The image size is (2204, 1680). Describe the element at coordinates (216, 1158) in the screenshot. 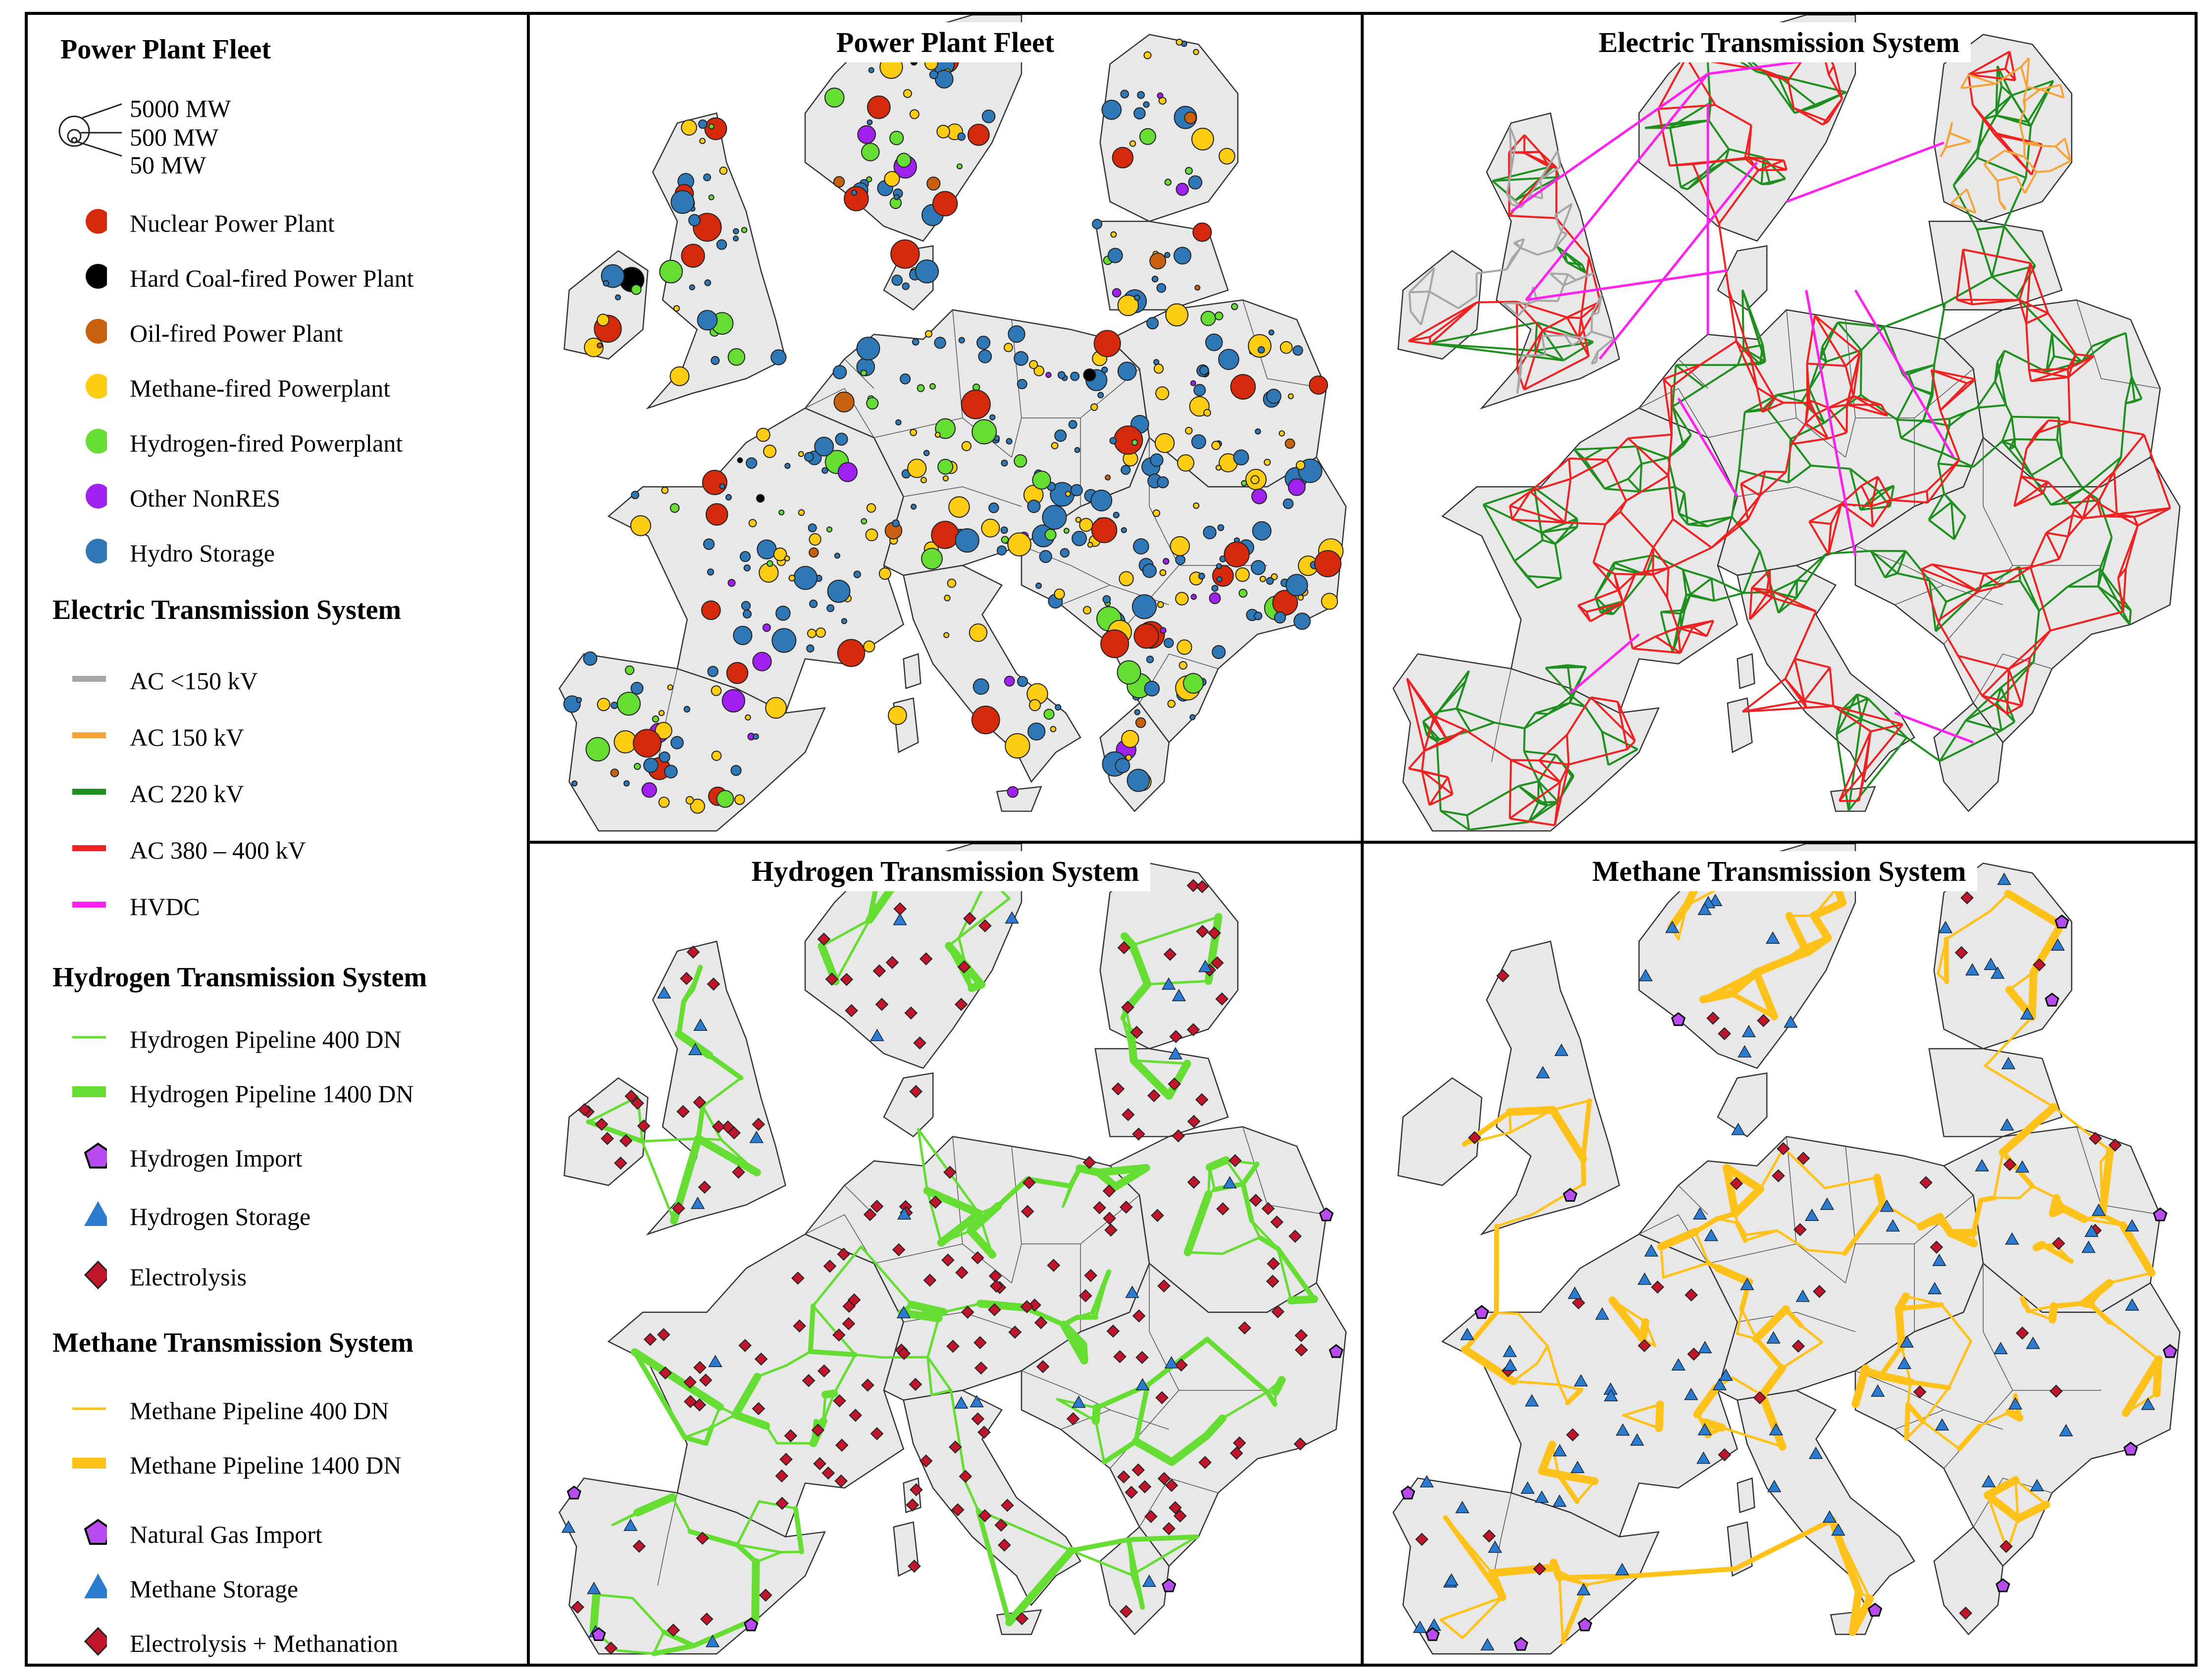

I see `hydrogen-import-label: Hydrogen Import` at that location.